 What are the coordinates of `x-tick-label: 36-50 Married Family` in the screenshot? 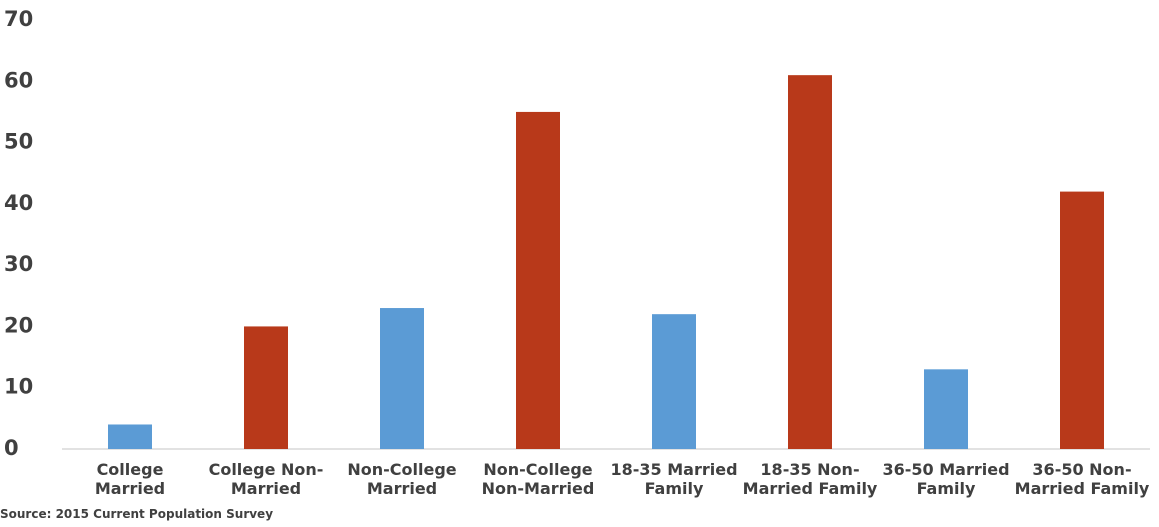 It's located at (946, 479).